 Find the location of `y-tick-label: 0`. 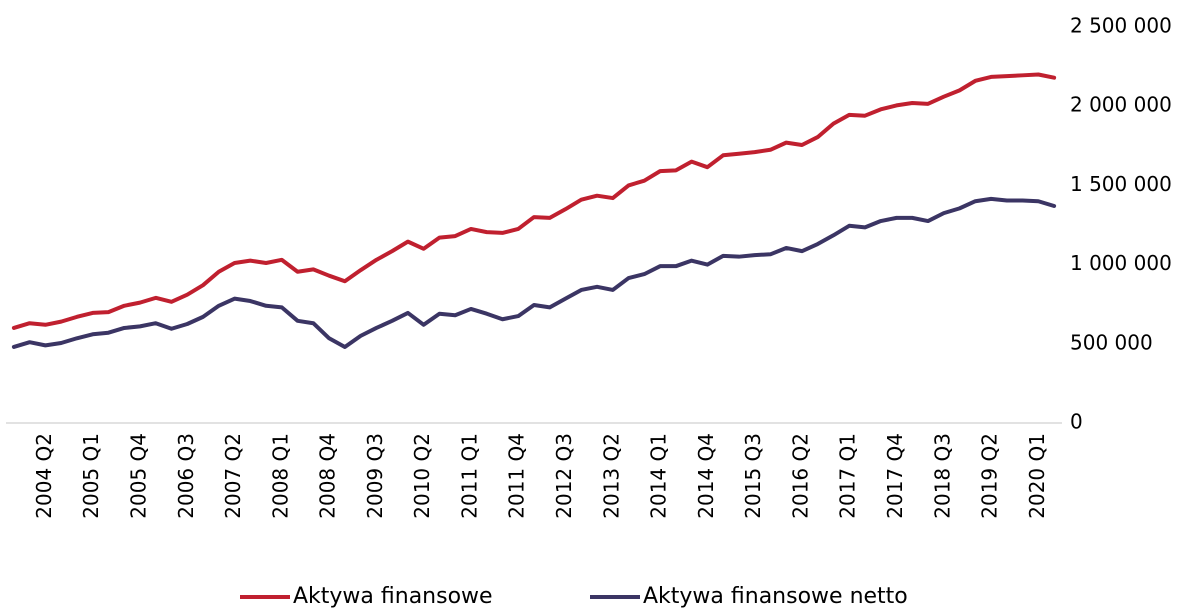

y-tick-label: 0 is located at coordinates (1076, 422).